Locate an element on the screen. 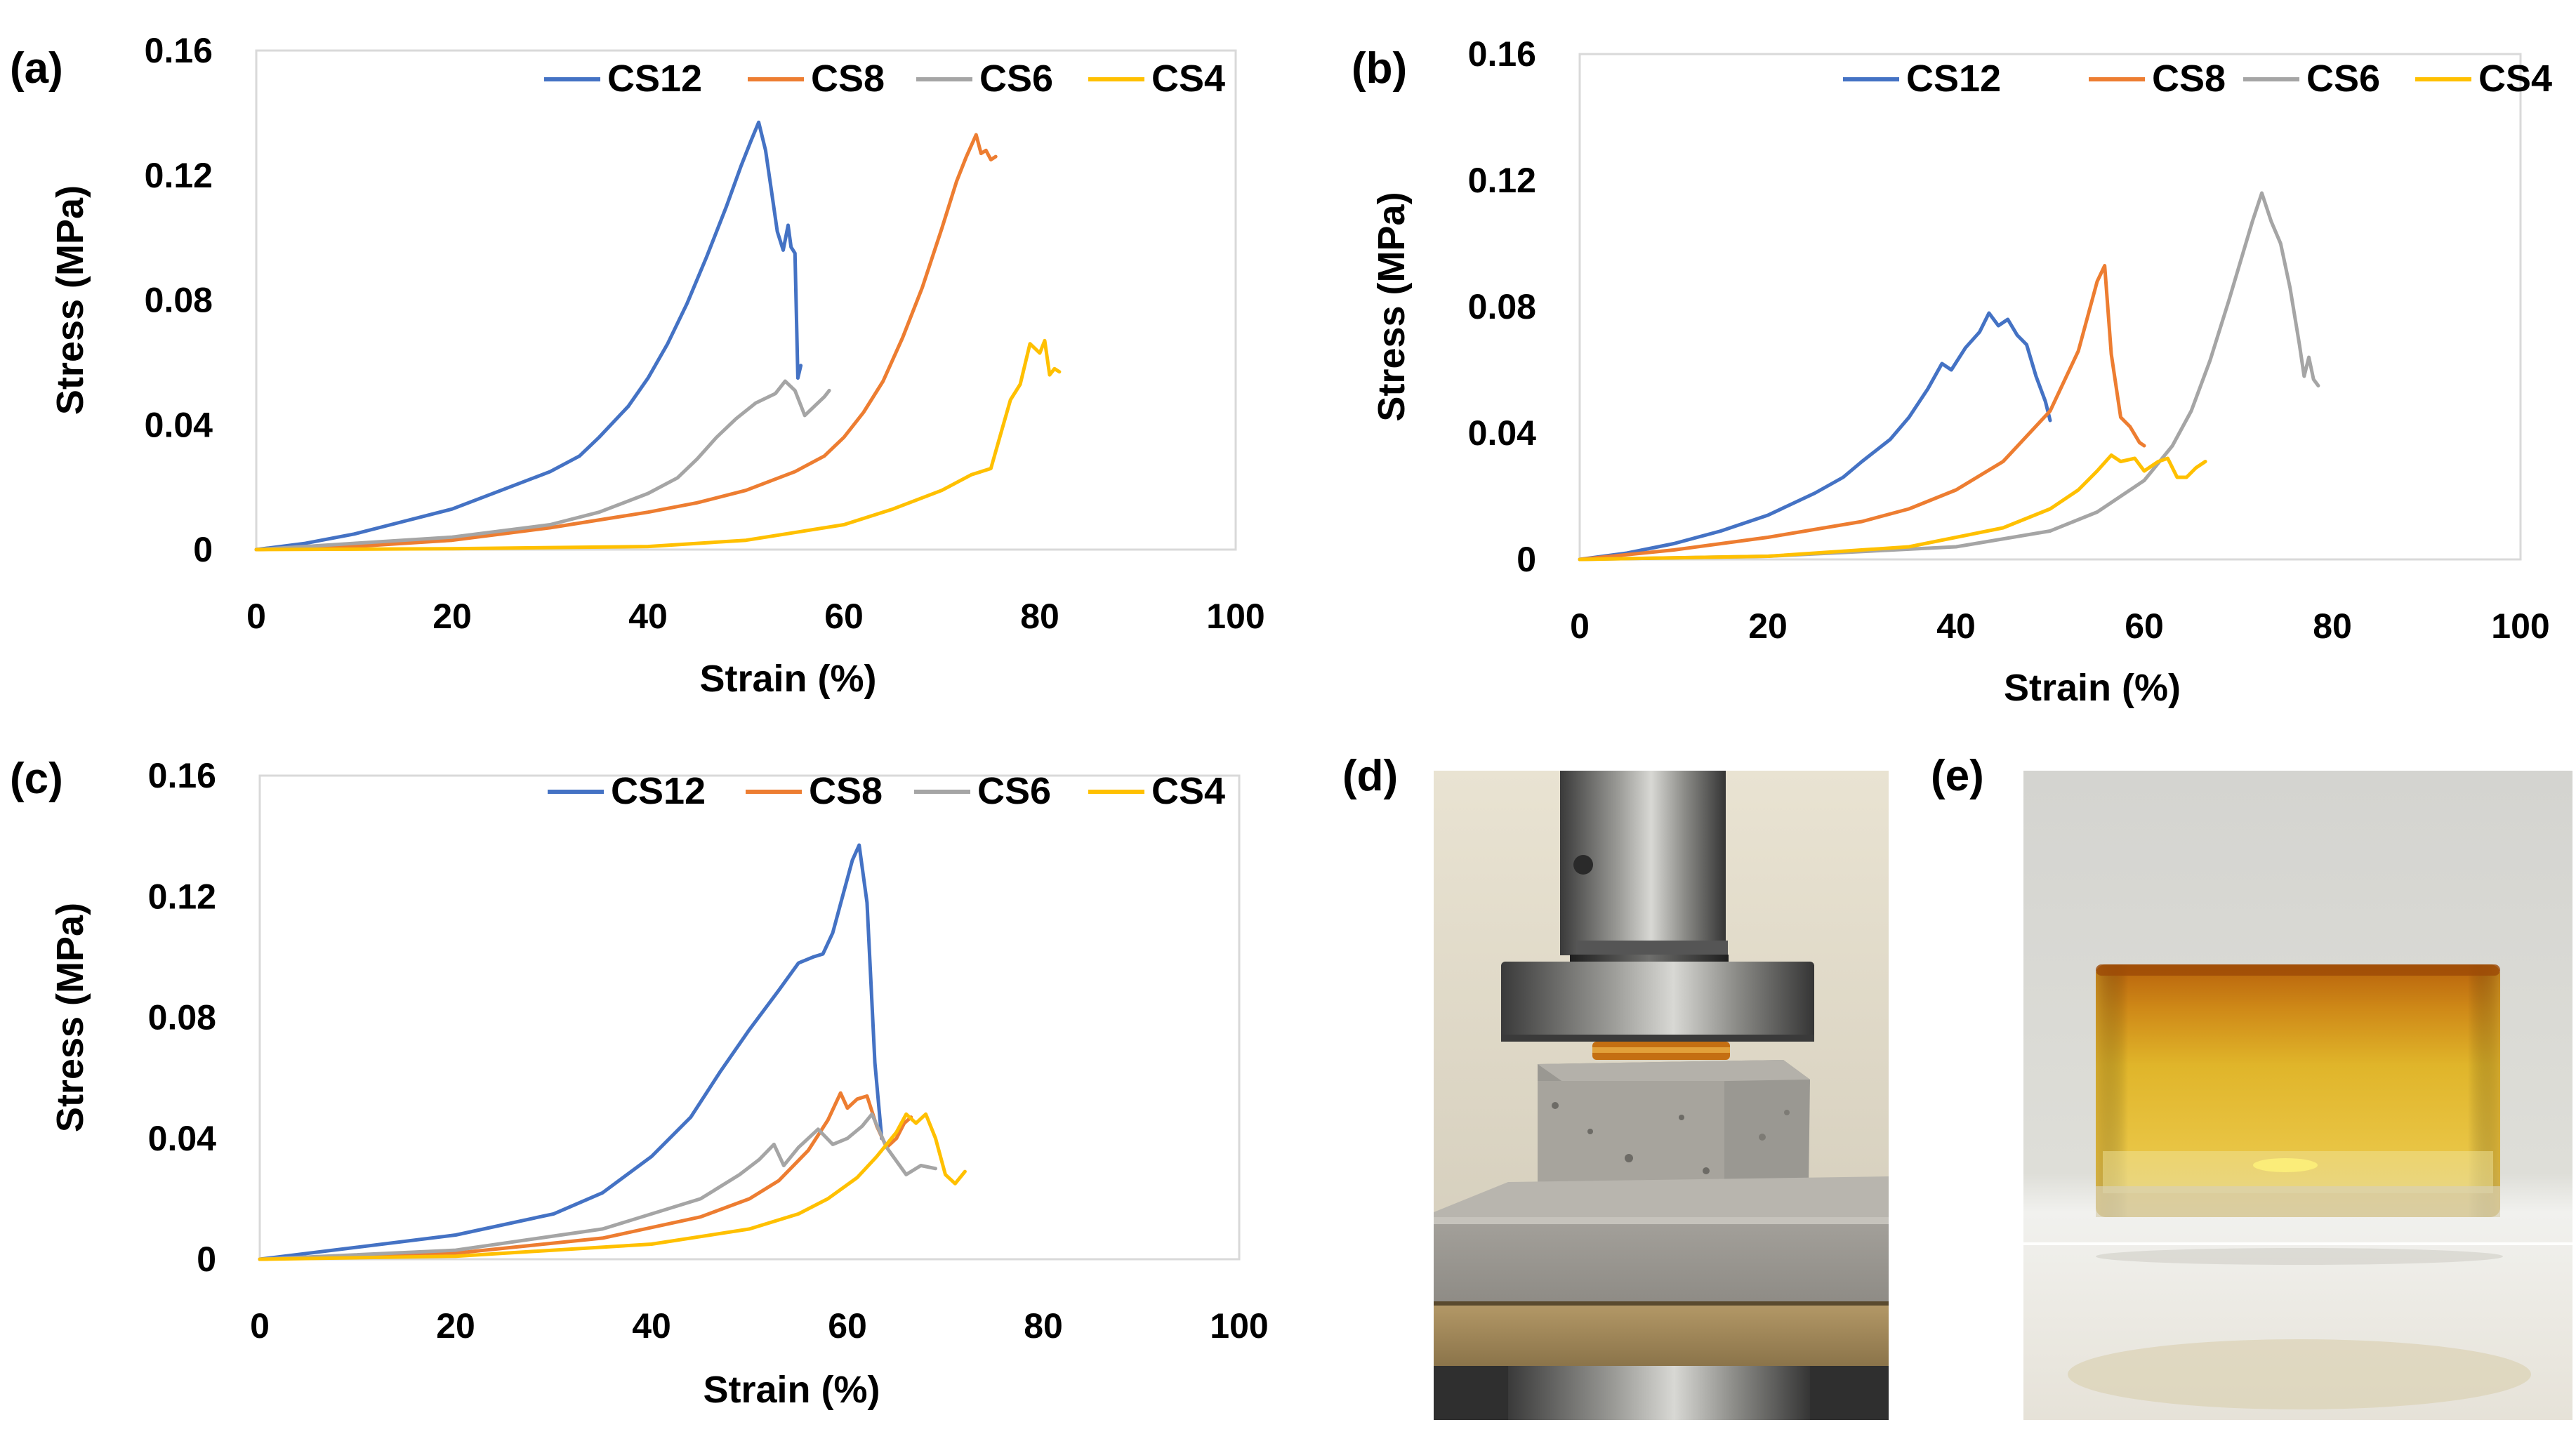 Image resolution: width=2576 pixels, height=1434 pixels. photo-panel-d: (d) is located at coordinates (1615, 1086).